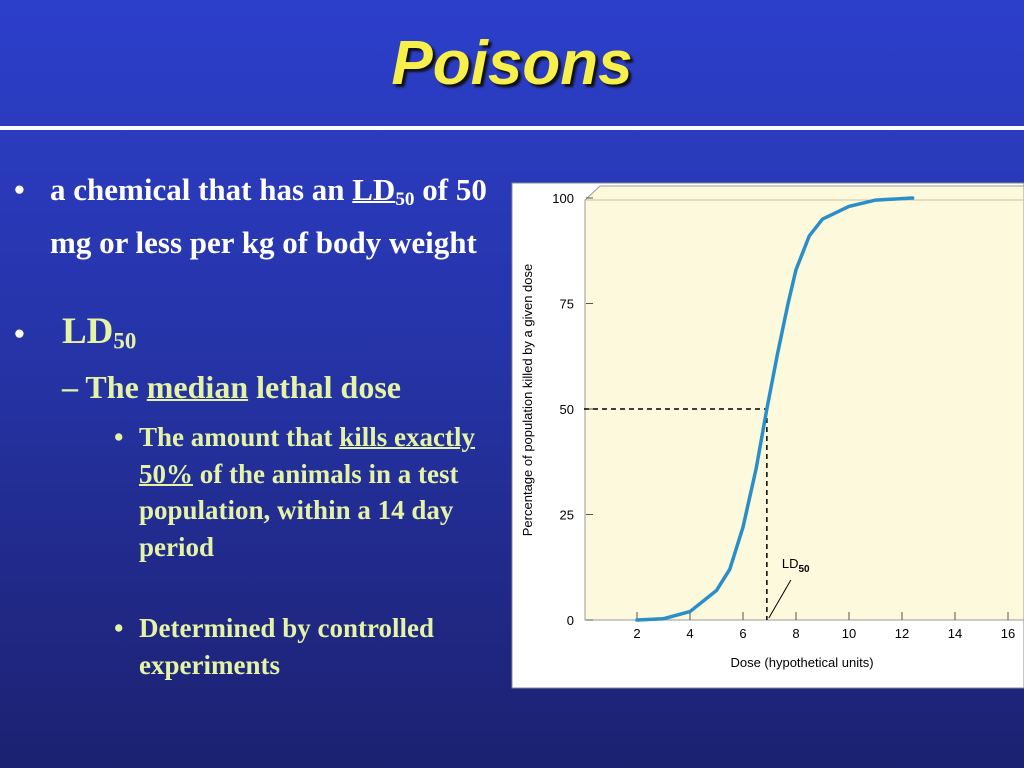  I want to click on x-tick-label: 6, so click(742, 633).